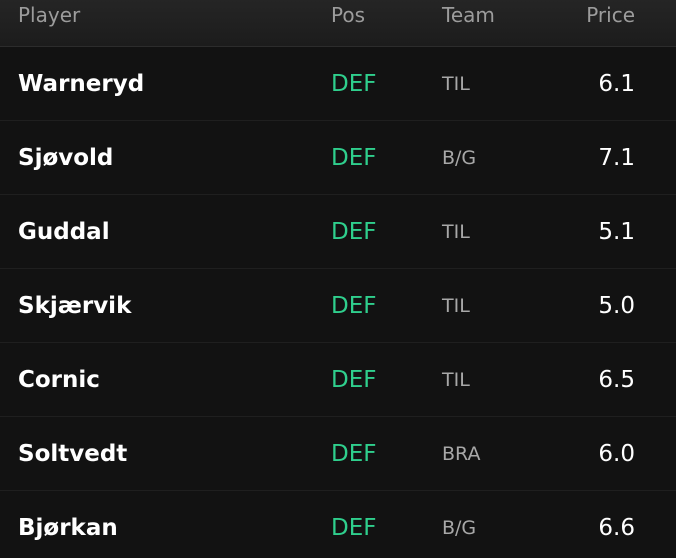  I want to click on player-name: Sjøvold, so click(66, 157).